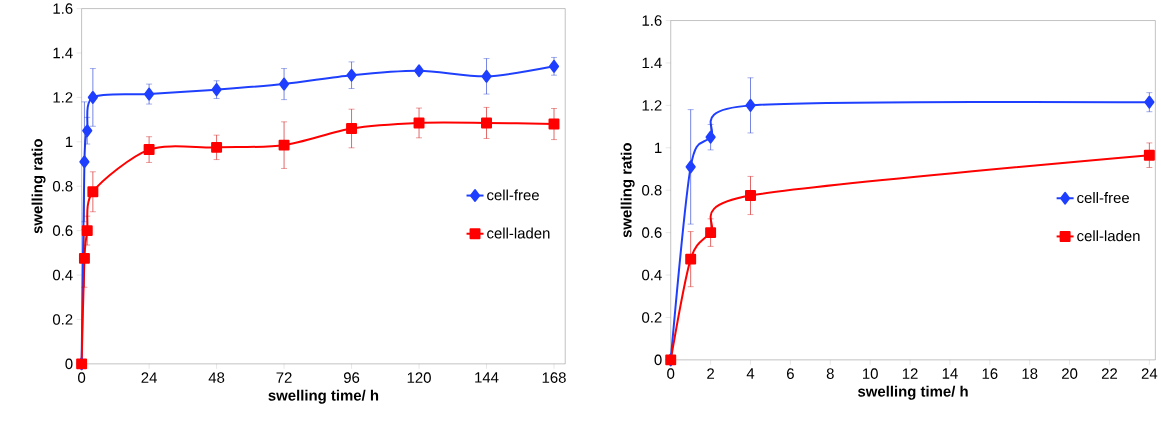  What do you see at coordinates (870, 374) in the screenshot?
I see `x-tick-label: 10` at bounding box center [870, 374].